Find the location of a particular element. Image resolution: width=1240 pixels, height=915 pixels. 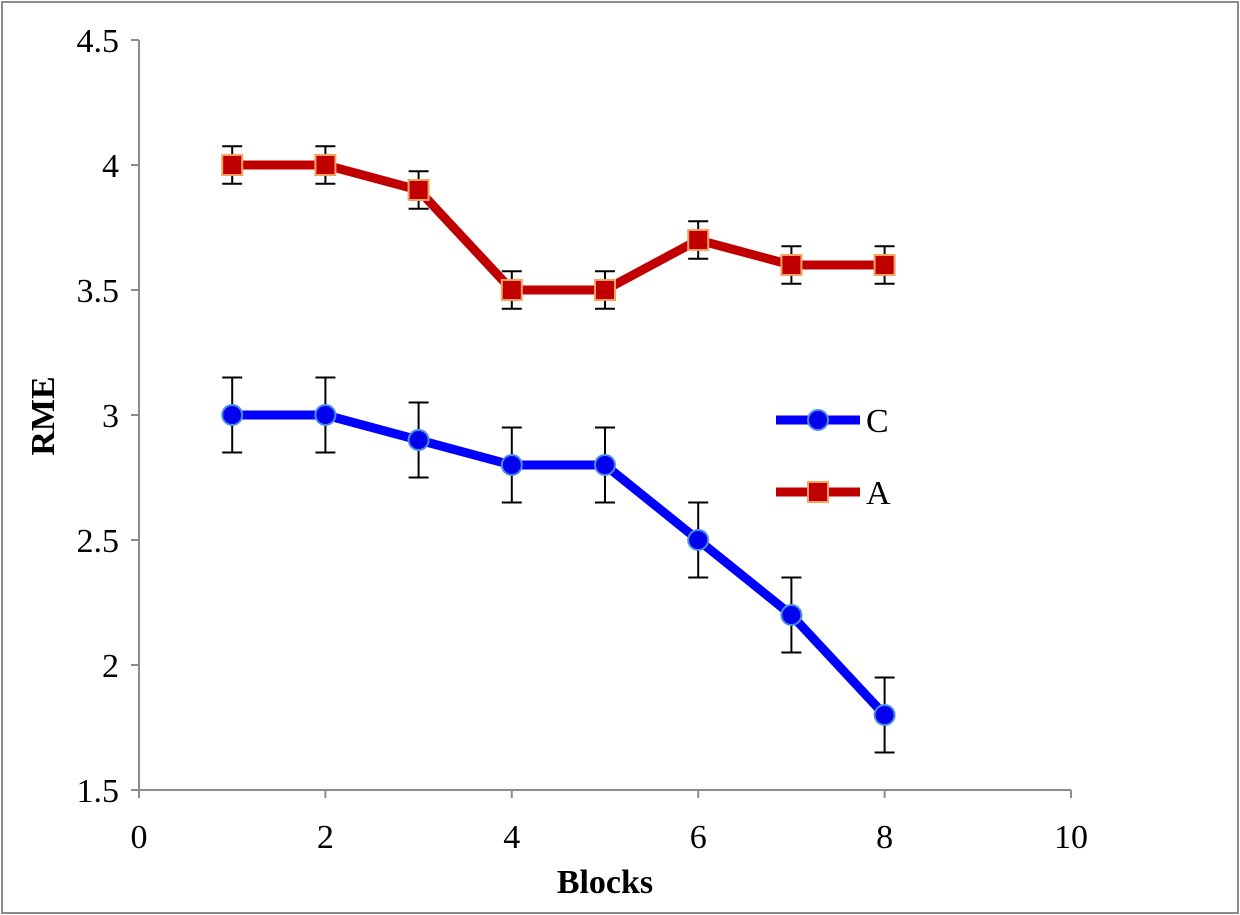

x-tick-label: 10 is located at coordinates (1071, 837).